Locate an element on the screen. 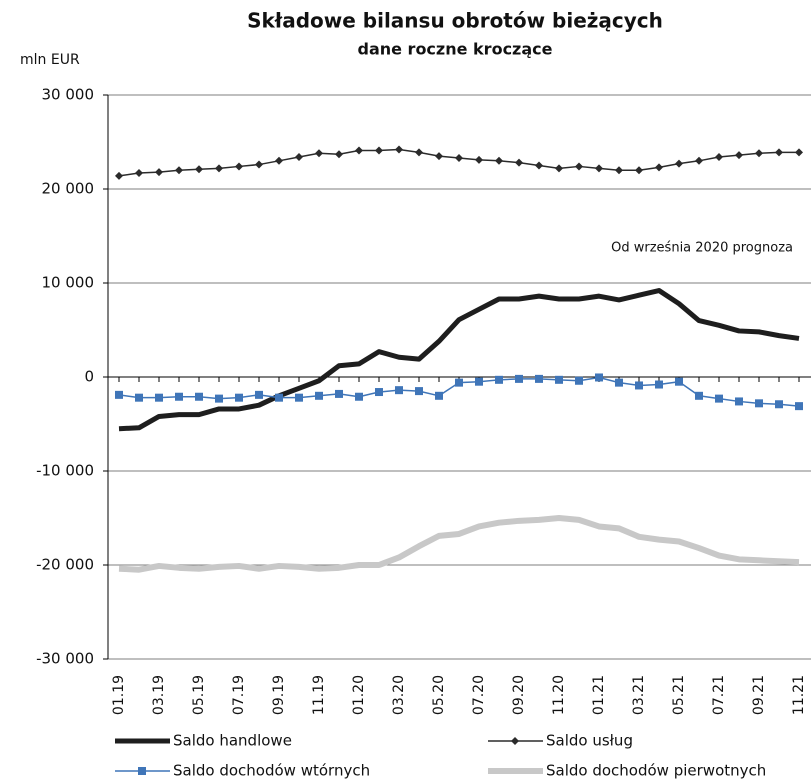 This screenshot has width=811, height=782. legend-label: Saldo usług is located at coordinates (589, 741).